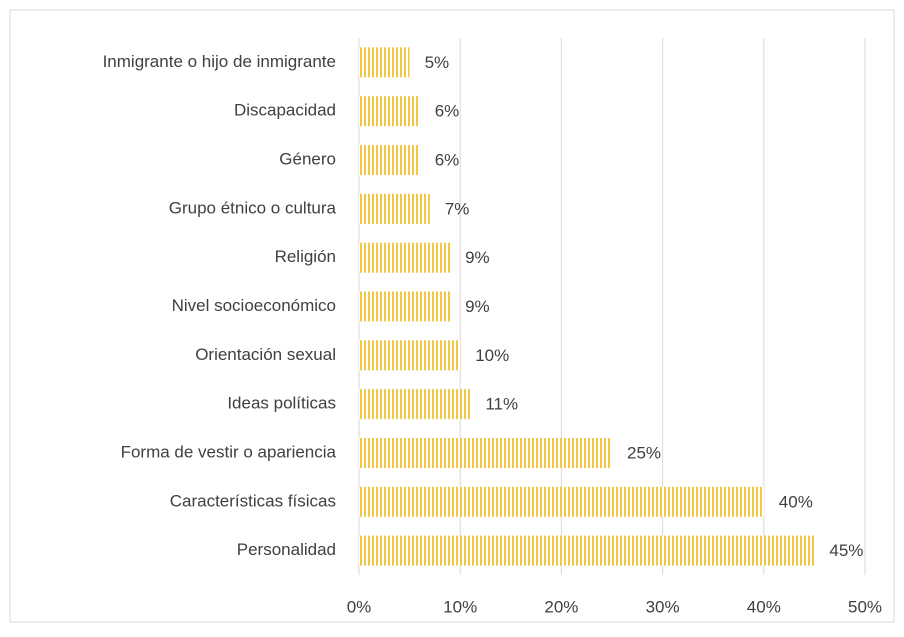 This screenshot has width=904, height=637. Describe the element at coordinates (359, 606) in the screenshot. I see `x-tick-label: 0%` at that location.